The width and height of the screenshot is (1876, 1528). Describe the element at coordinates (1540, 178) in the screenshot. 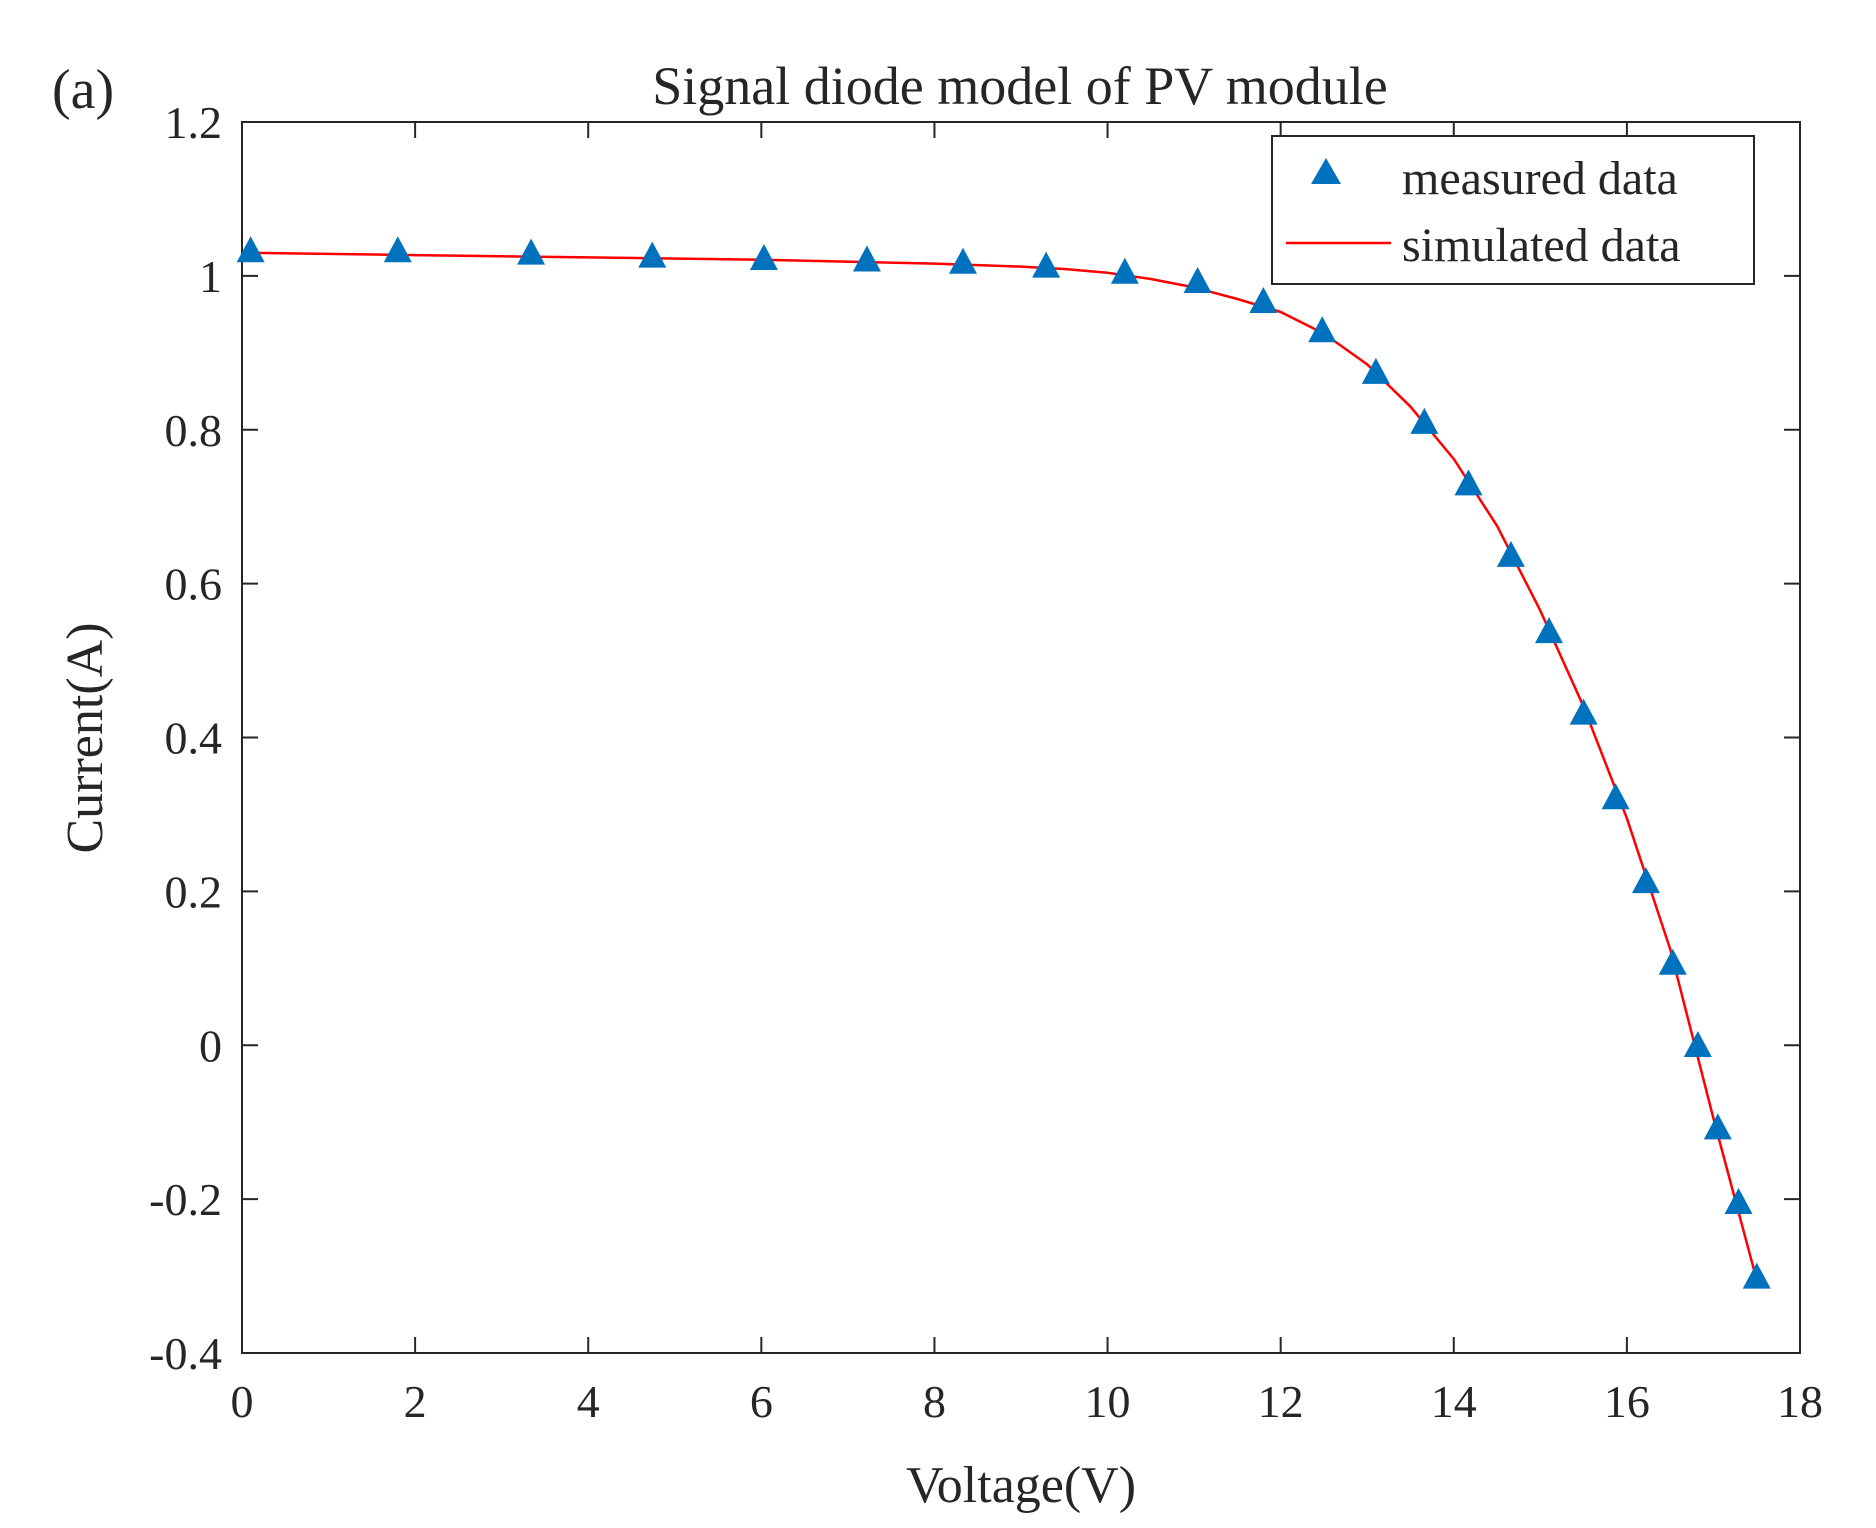

I see `legend-measured-label: measured data` at that location.